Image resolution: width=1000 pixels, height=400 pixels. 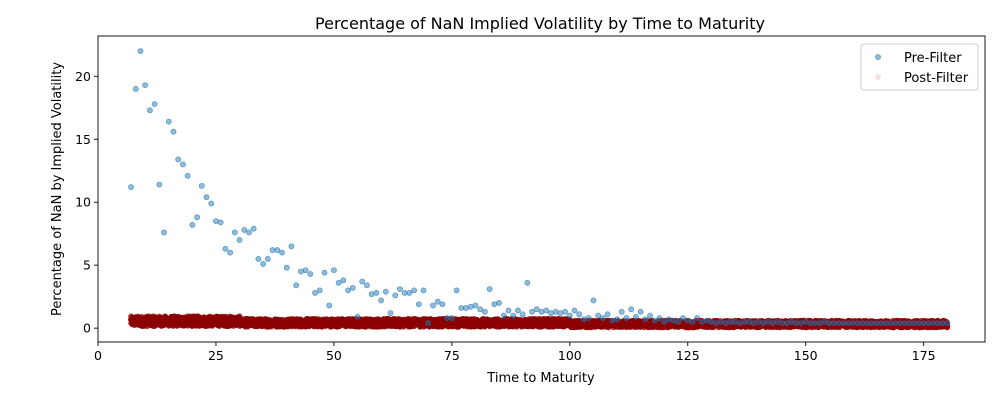 I want to click on x-tick-label: 0, so click(x=98, y=355).